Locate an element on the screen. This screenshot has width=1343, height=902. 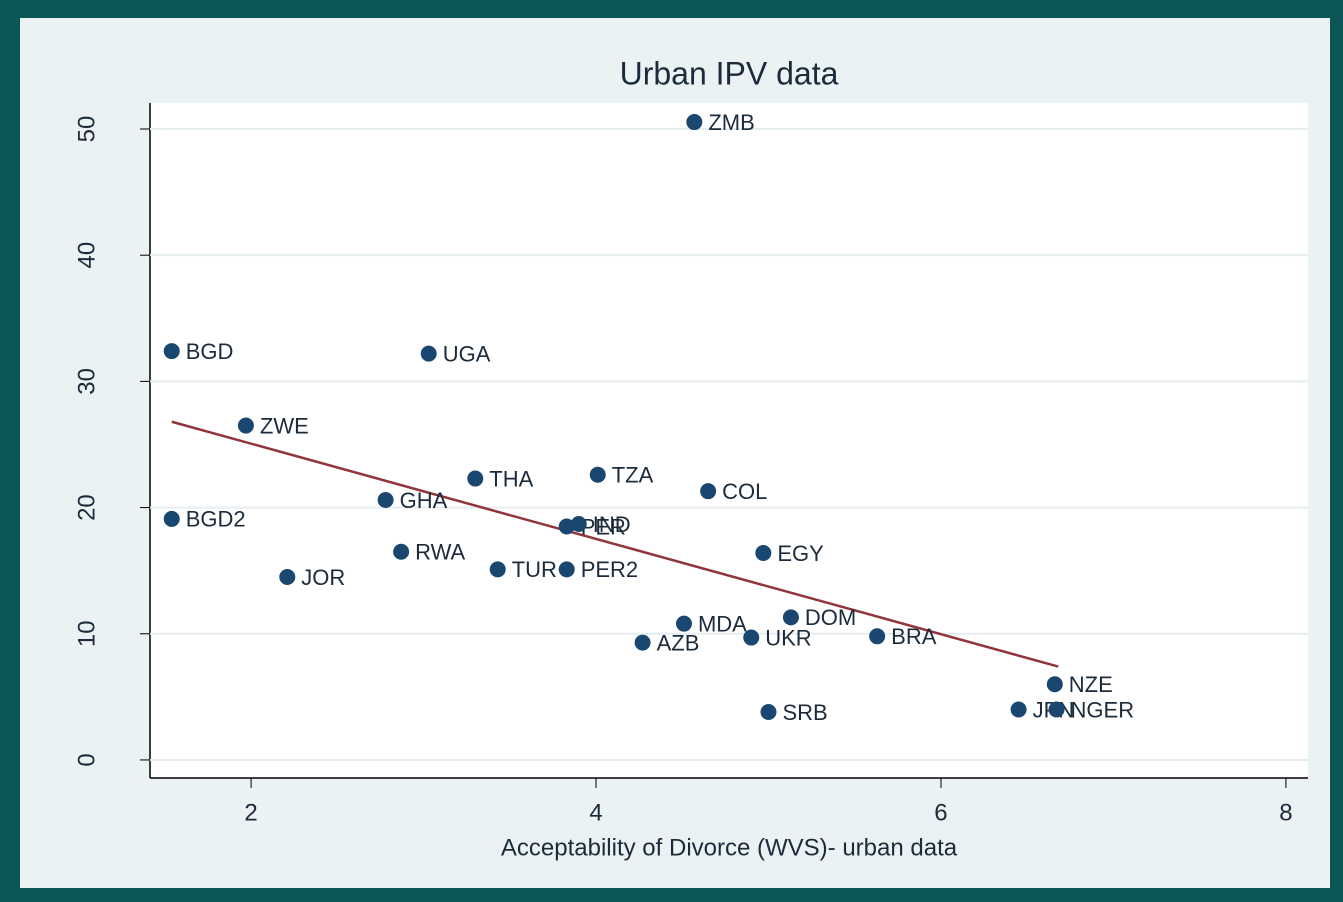
point-label: AZB is located at coordinates (678, 642).